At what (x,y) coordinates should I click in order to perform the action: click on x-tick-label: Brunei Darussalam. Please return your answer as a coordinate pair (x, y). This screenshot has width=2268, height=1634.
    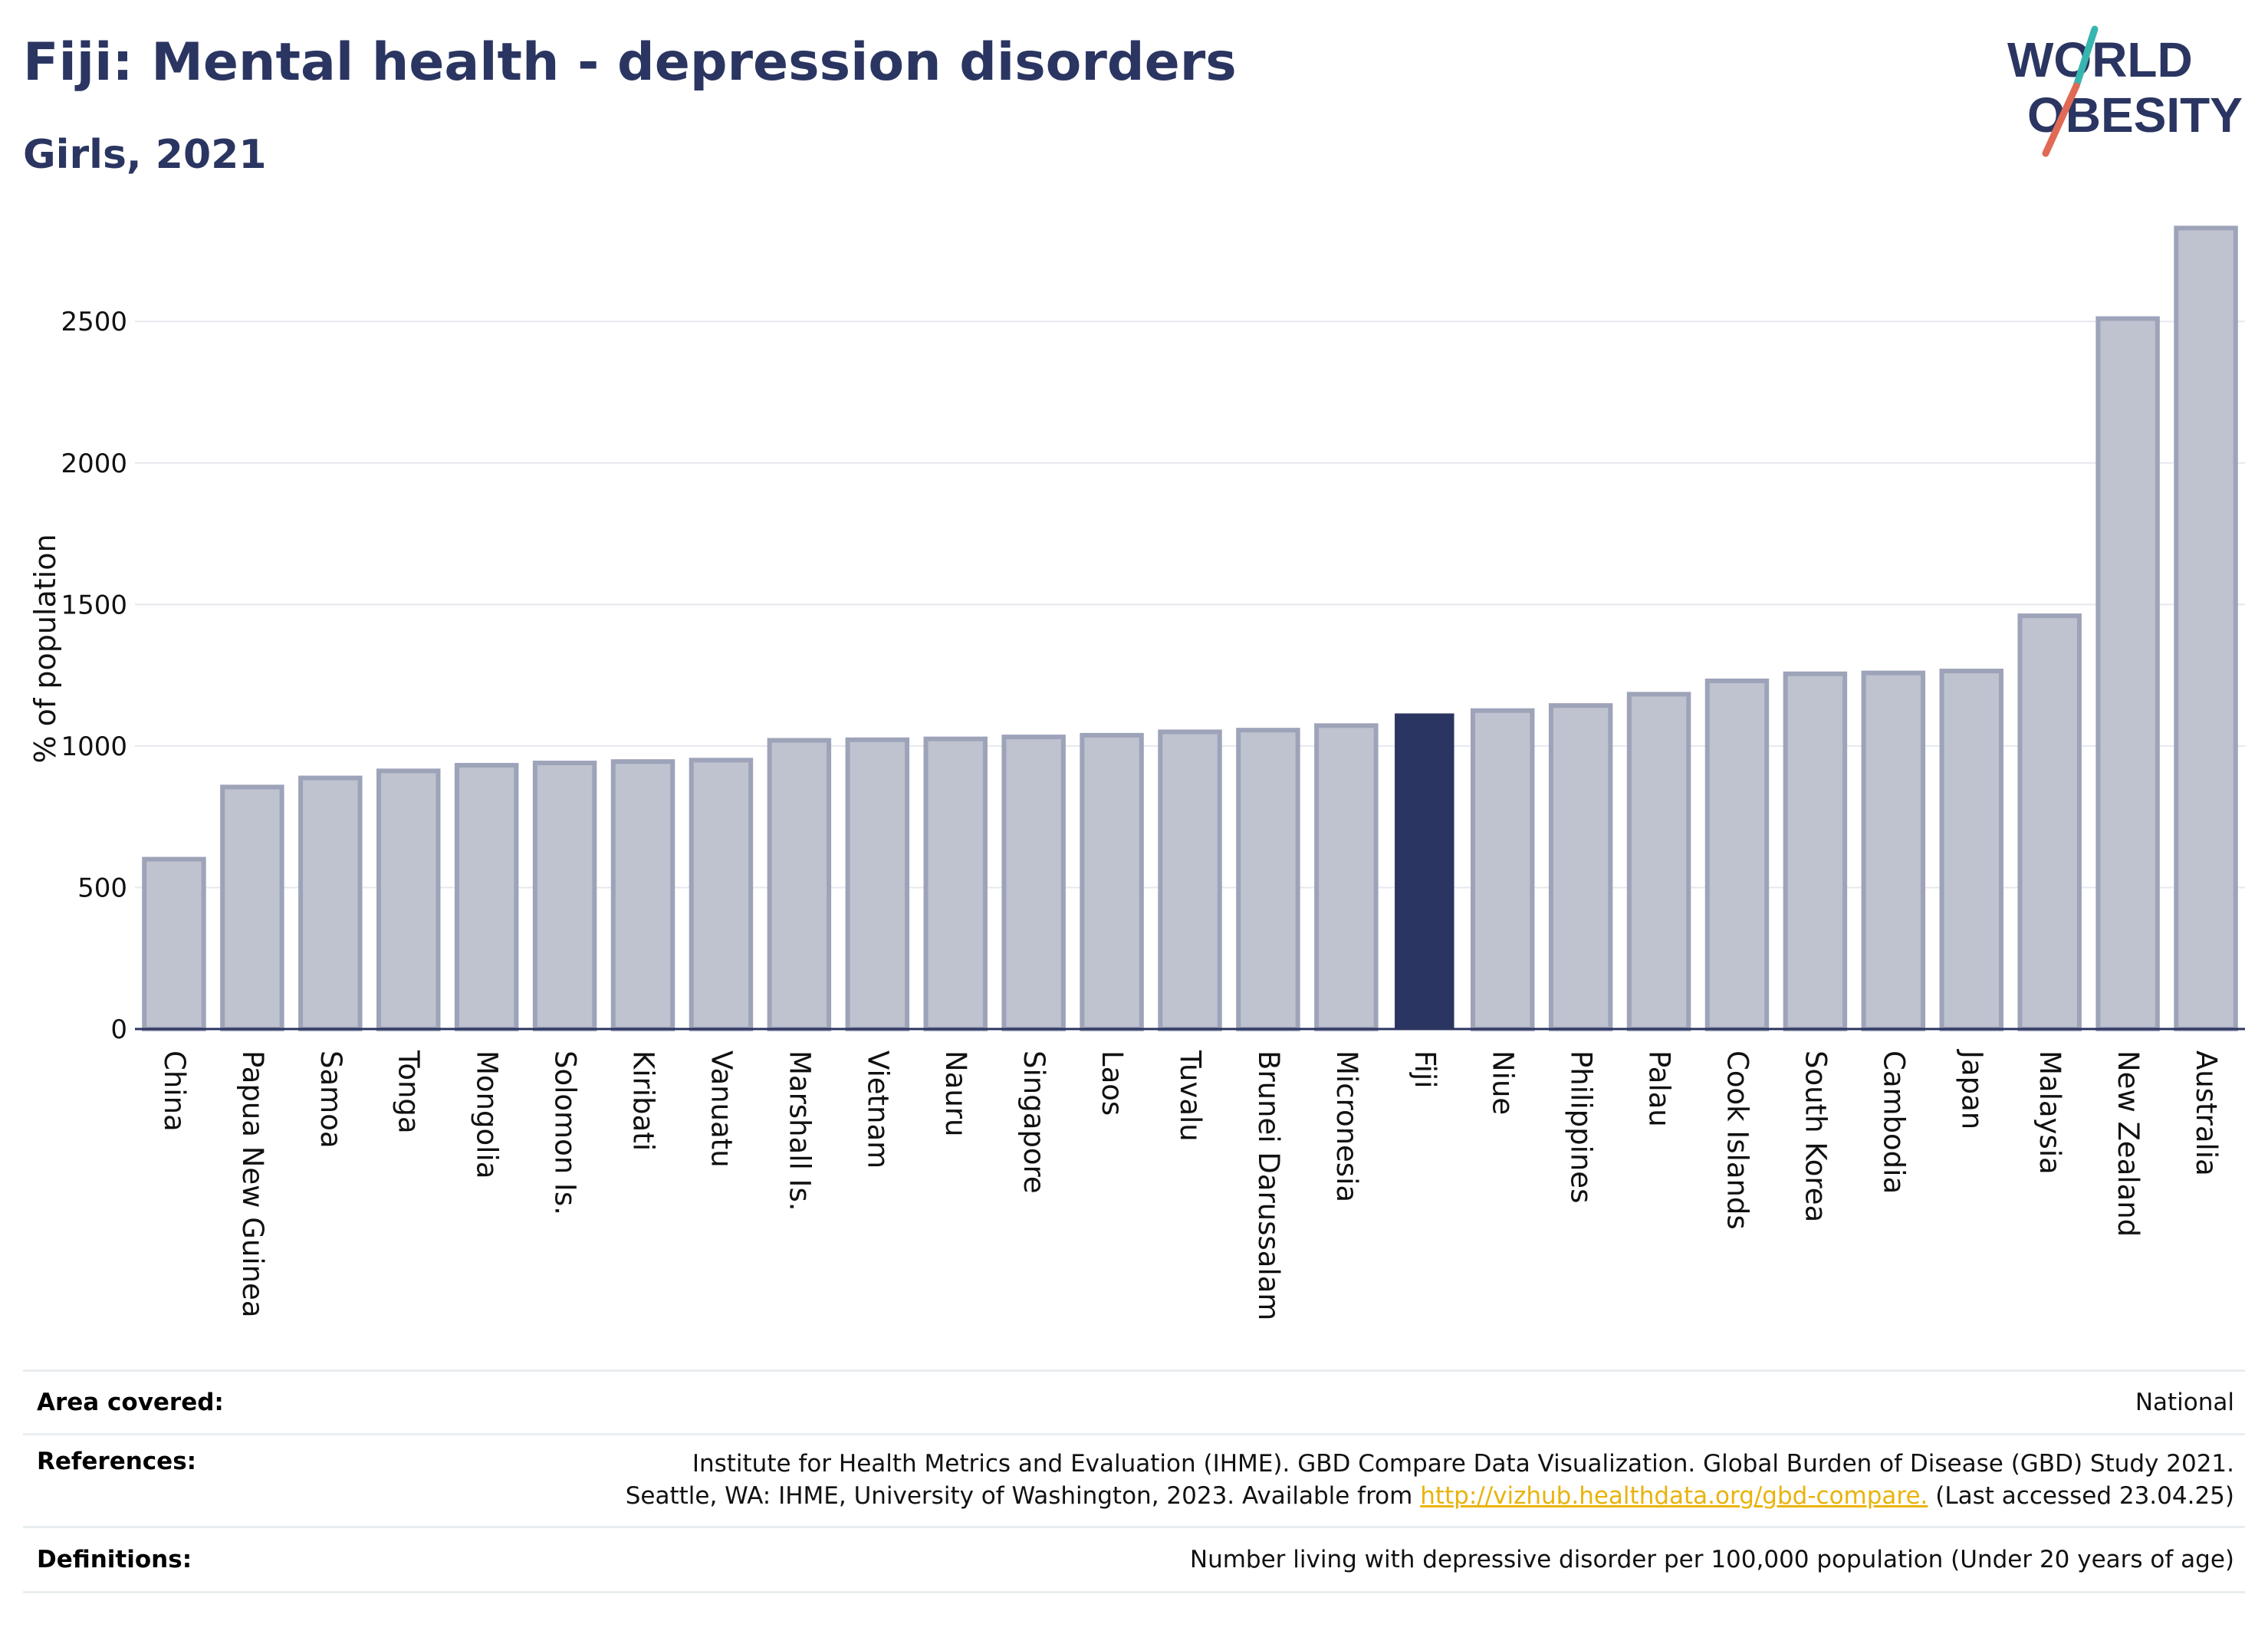
    Looking at the image, I should click on (1268, 1185).